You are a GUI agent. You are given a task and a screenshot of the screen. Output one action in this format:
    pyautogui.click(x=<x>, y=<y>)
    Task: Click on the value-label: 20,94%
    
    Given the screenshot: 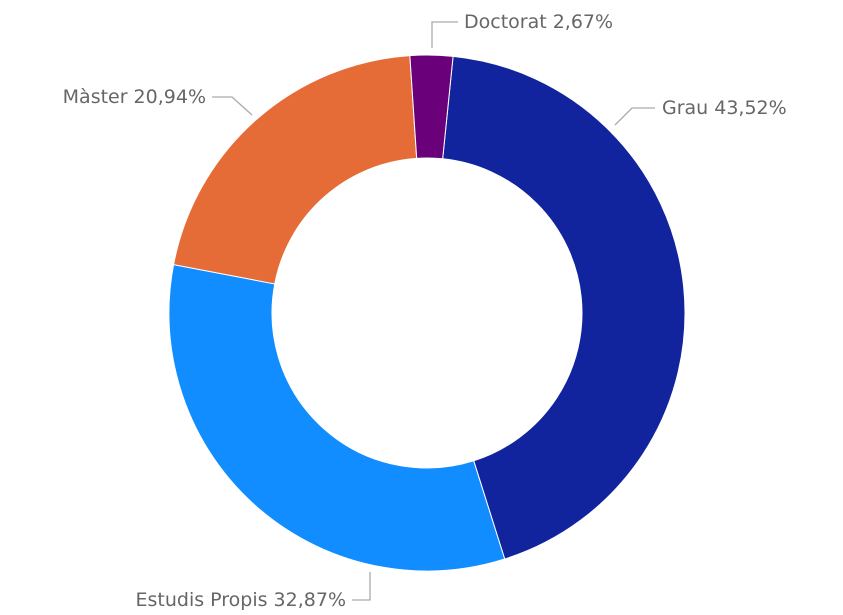 What is the action you would take?
    pyautogui.click(x=170, y=97)
    